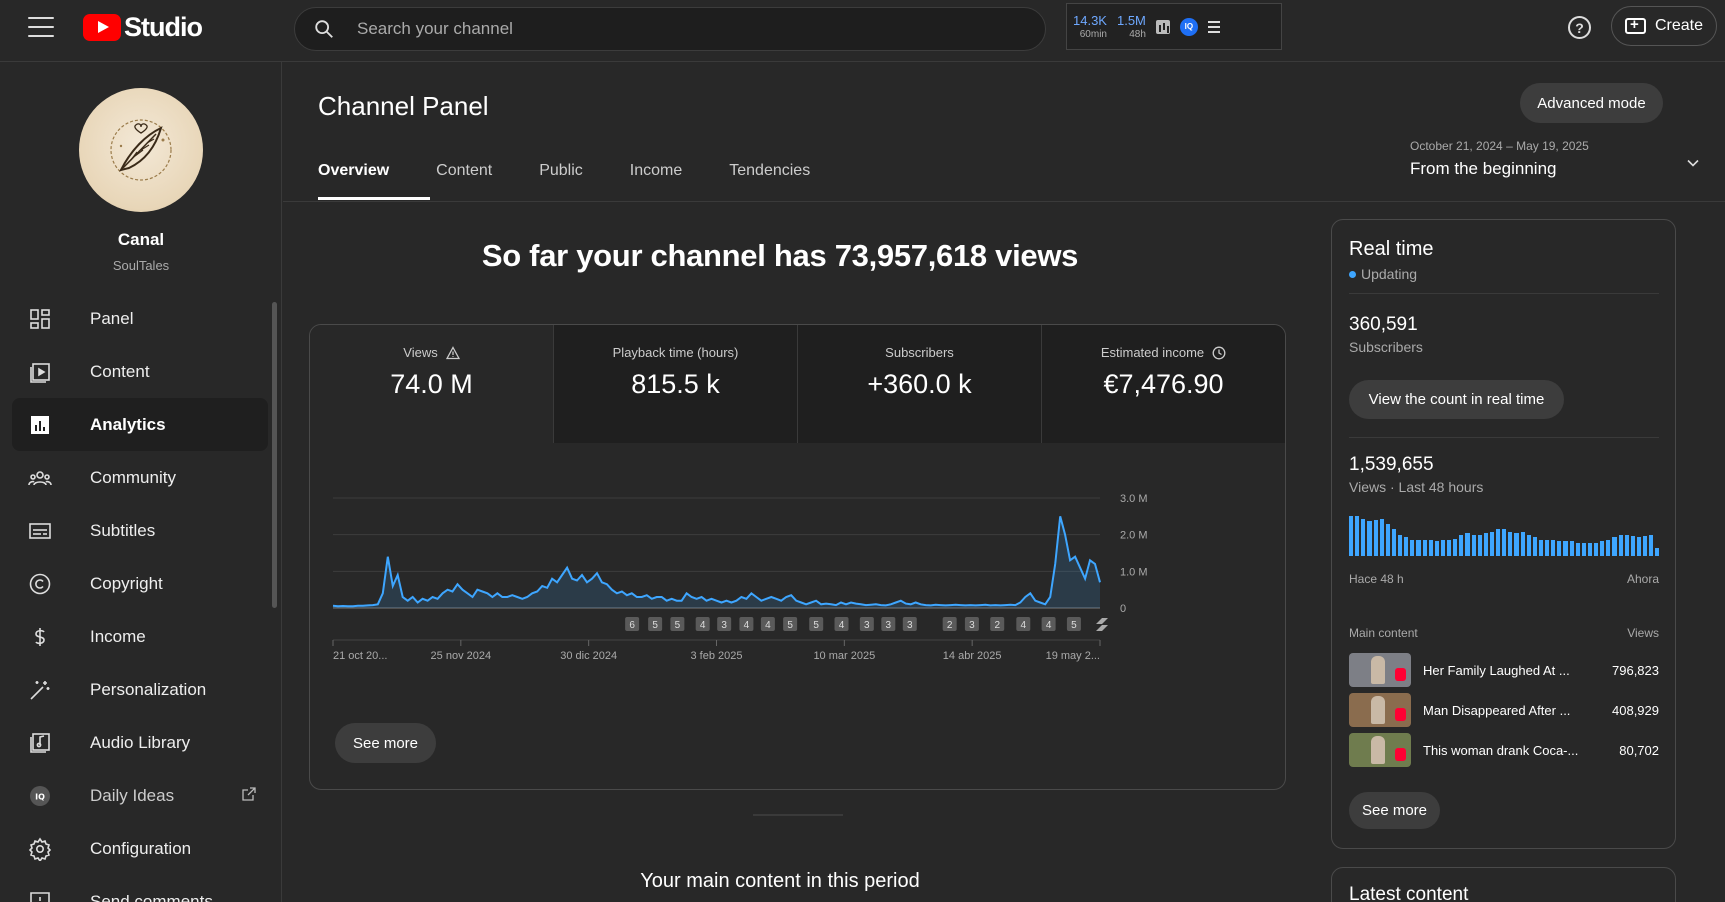 This screenshot has height=902, width=1725. I want to click on tab-public: Public, so click(561, 170).